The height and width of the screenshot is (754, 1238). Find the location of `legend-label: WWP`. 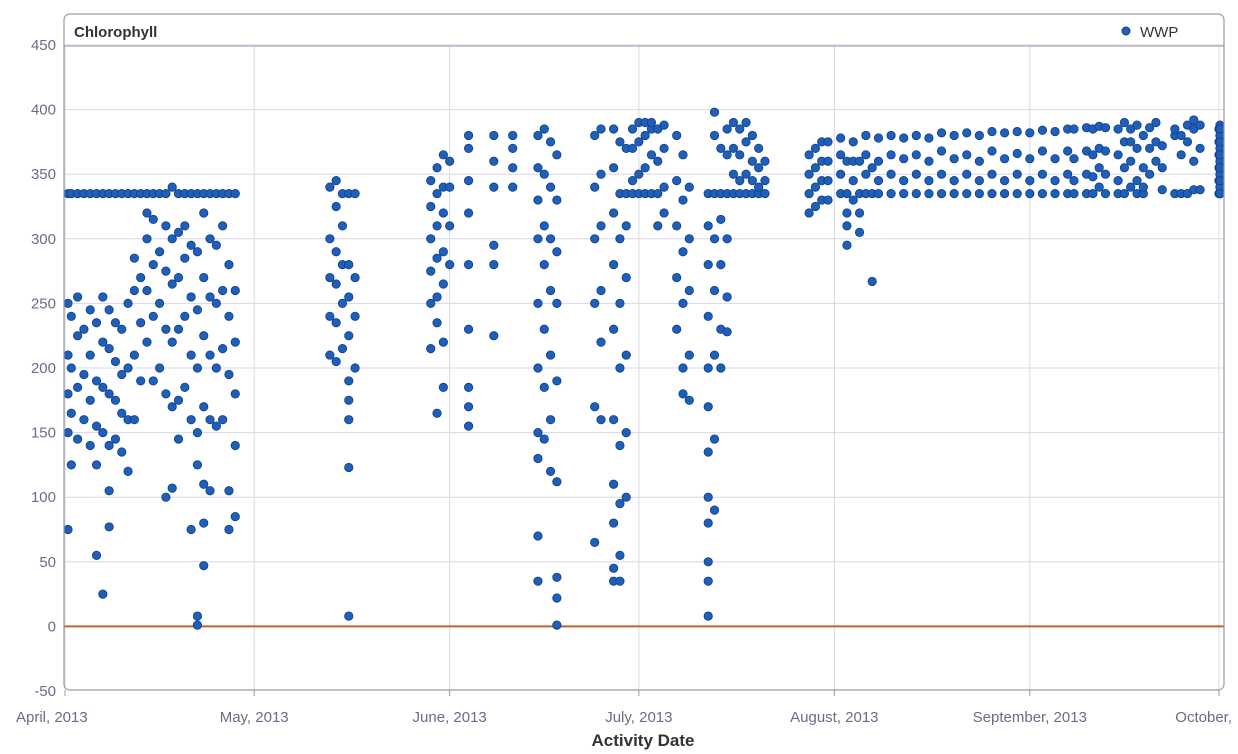

legend-label: WWP is located at coordinates (1159, 32).